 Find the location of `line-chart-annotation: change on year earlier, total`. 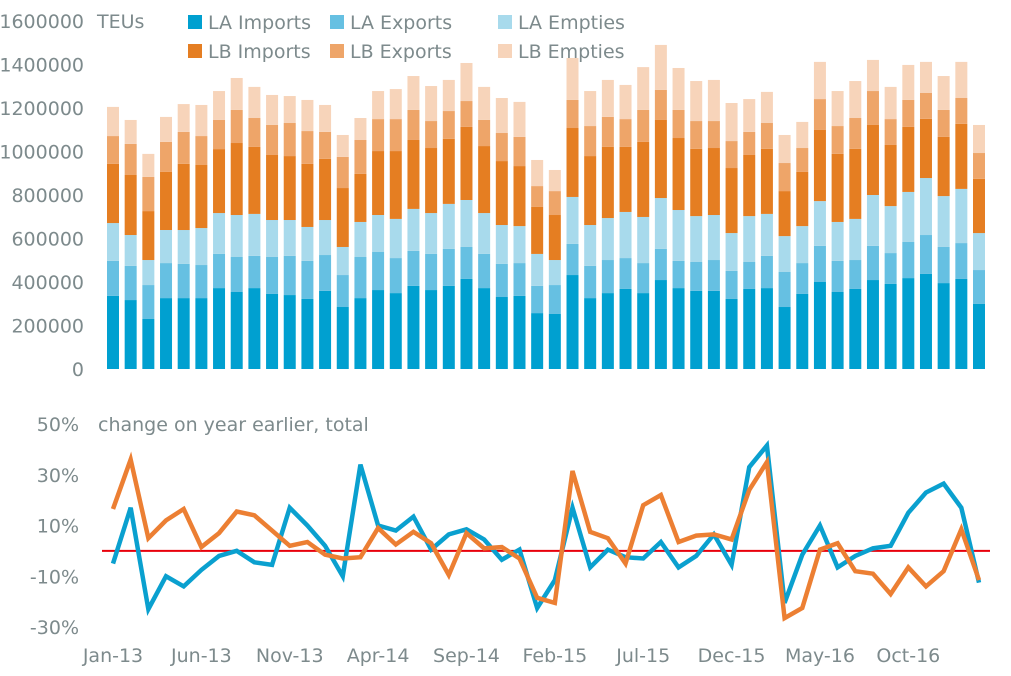

line-chart-annotation: change on year earlier, total is located at coordinates (233, 425).